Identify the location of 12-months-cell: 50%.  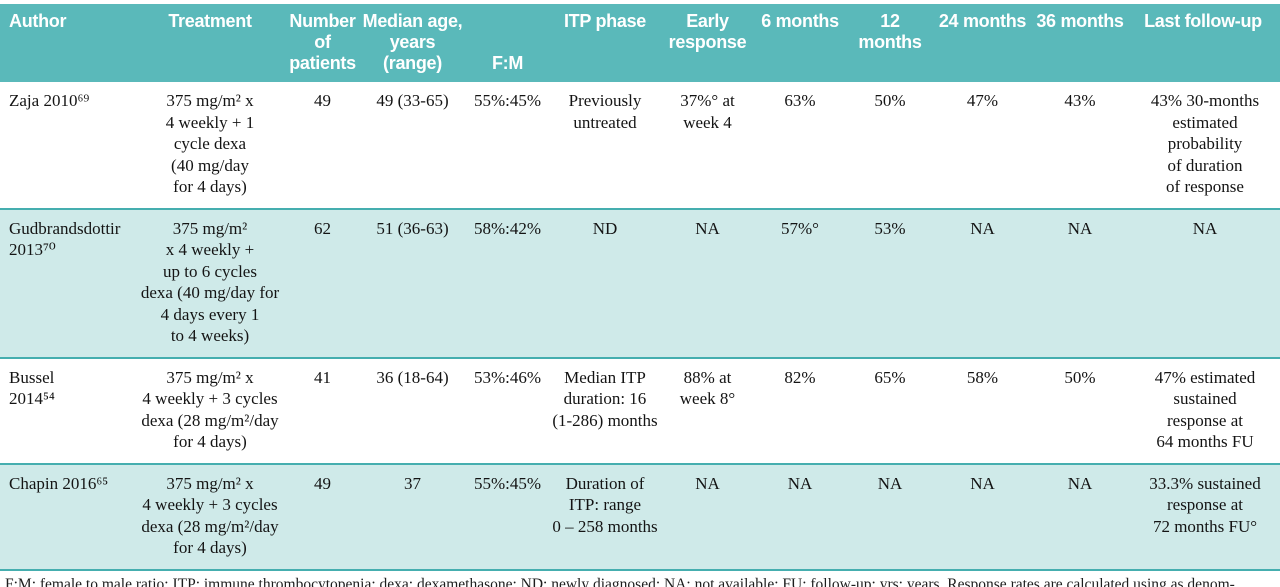
(890, 100).